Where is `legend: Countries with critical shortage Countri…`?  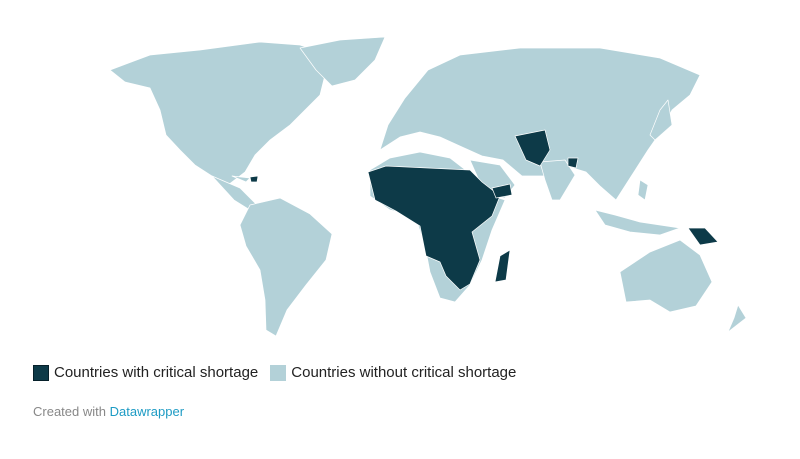 legend: Countries with critical shortage Countri… is located at coordinates (280, 372).